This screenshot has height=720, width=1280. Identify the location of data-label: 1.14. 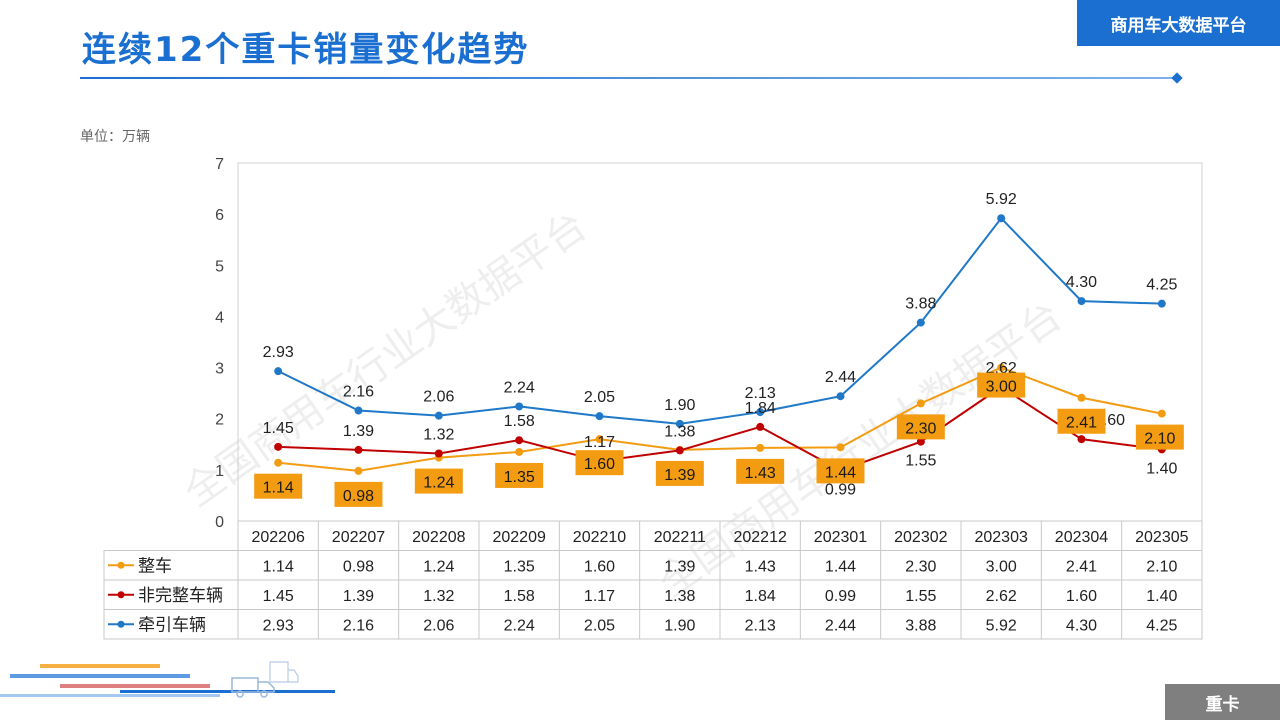
(278, 488).